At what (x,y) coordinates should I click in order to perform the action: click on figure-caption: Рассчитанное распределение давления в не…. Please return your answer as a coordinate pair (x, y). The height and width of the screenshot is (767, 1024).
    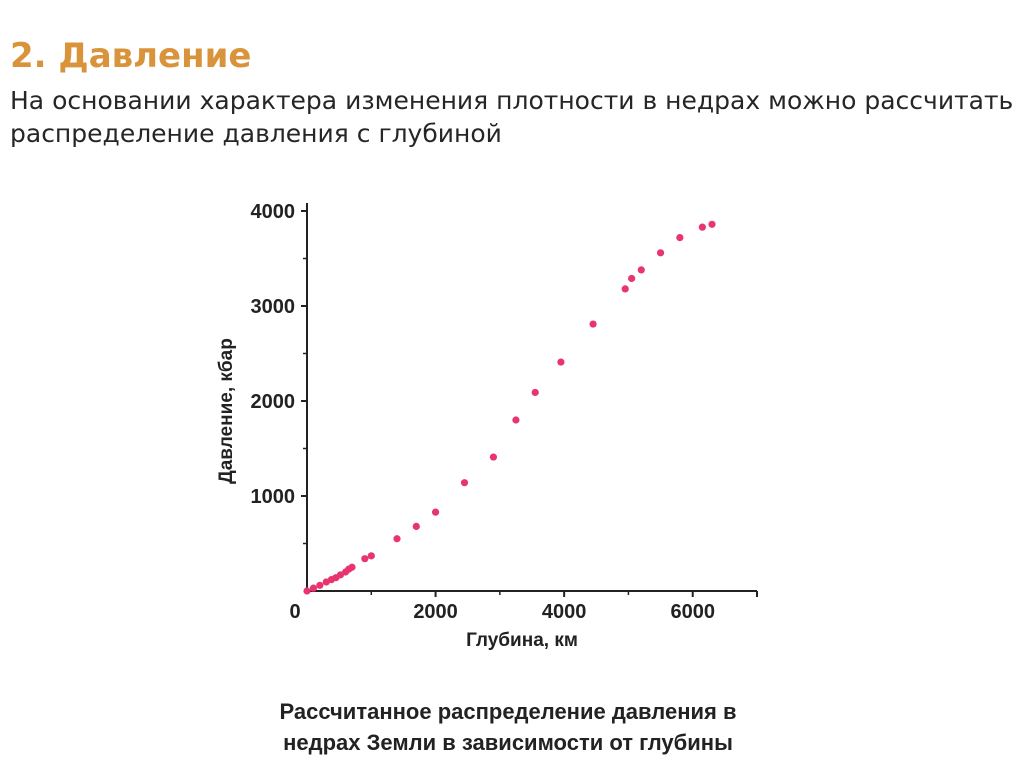
    Looking at the image, I should click on (508, 727).